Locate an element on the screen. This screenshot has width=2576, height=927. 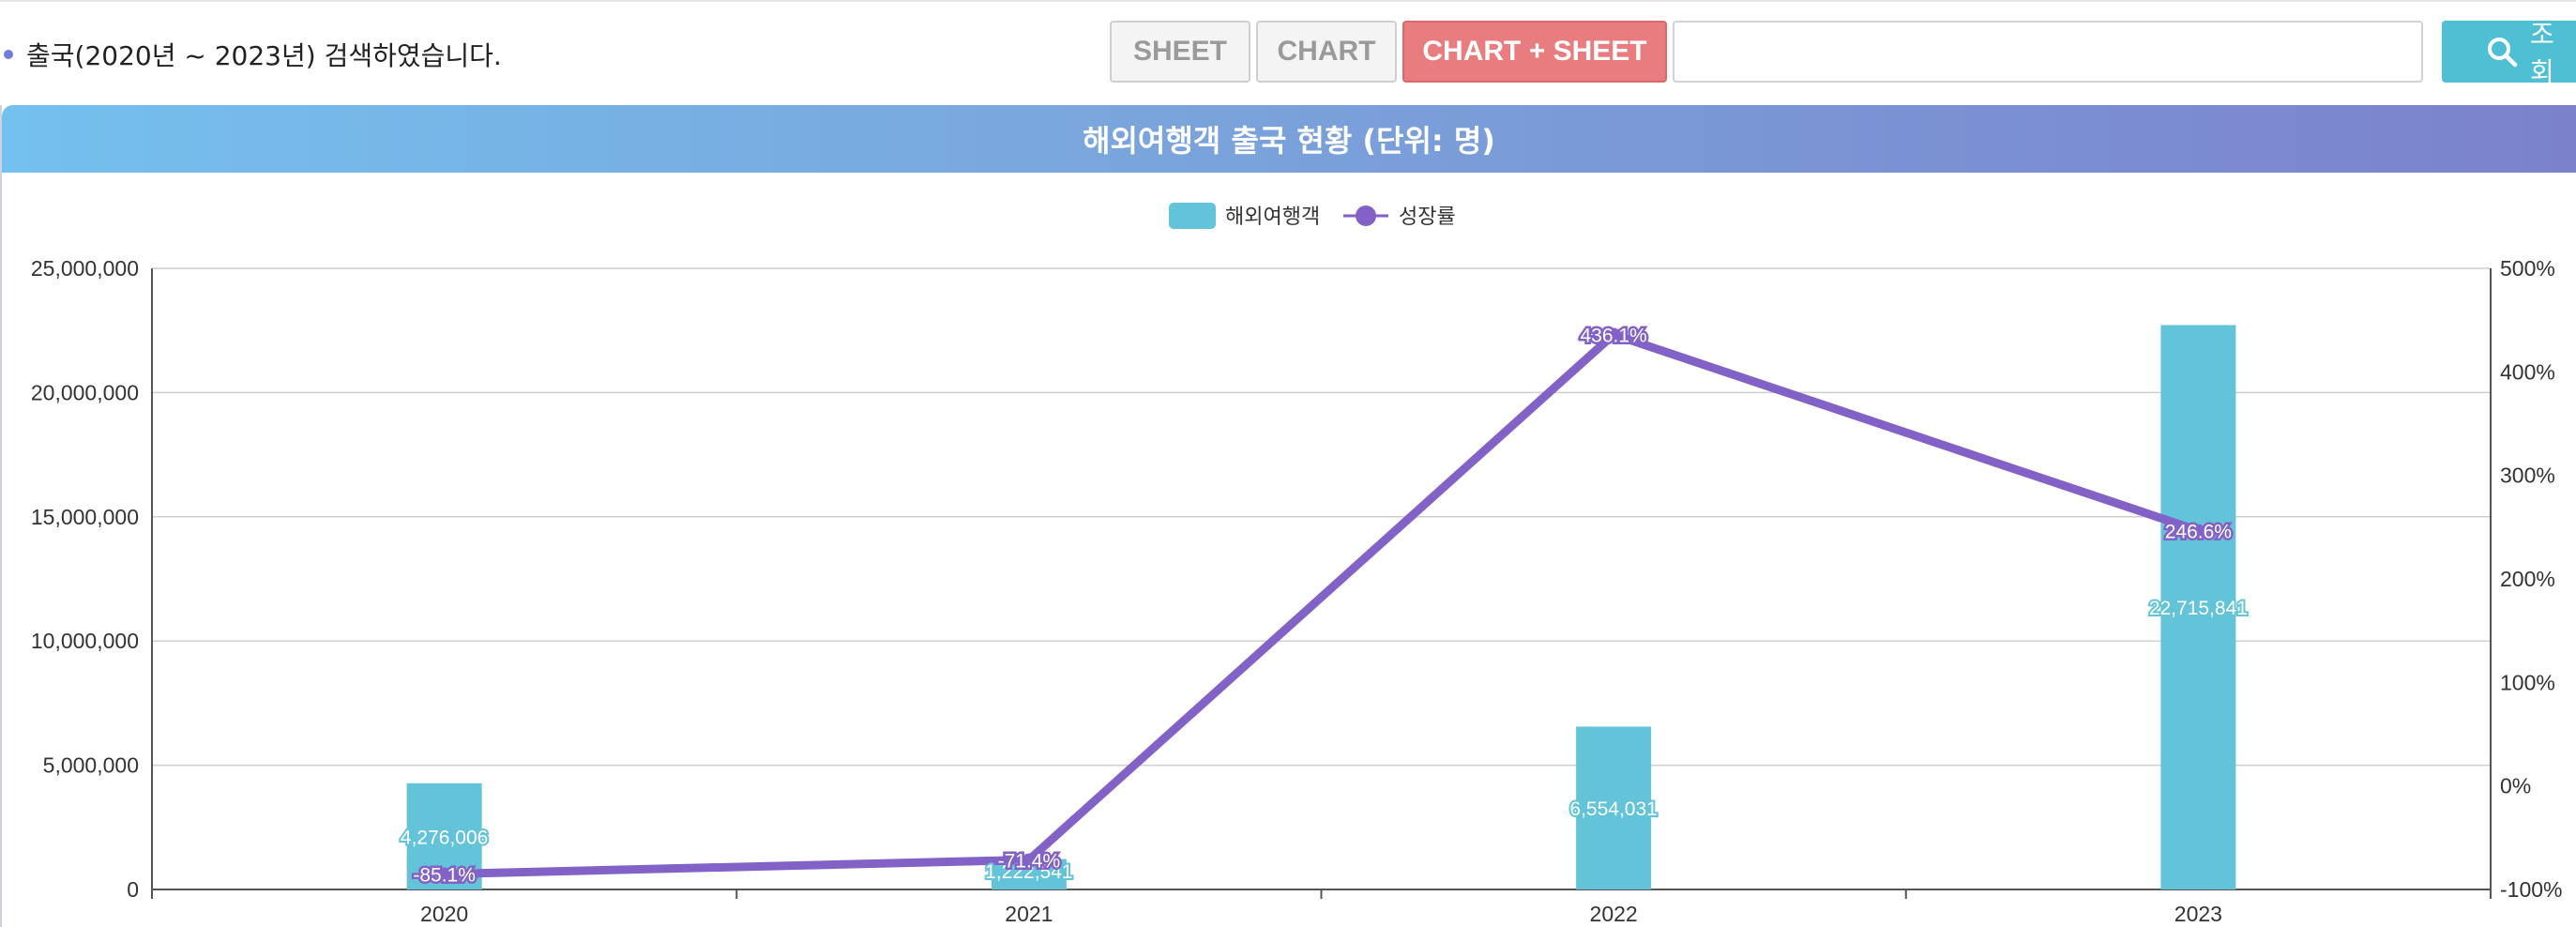
y-right-tick-label: 400% is located at coordinates (2527, 371).